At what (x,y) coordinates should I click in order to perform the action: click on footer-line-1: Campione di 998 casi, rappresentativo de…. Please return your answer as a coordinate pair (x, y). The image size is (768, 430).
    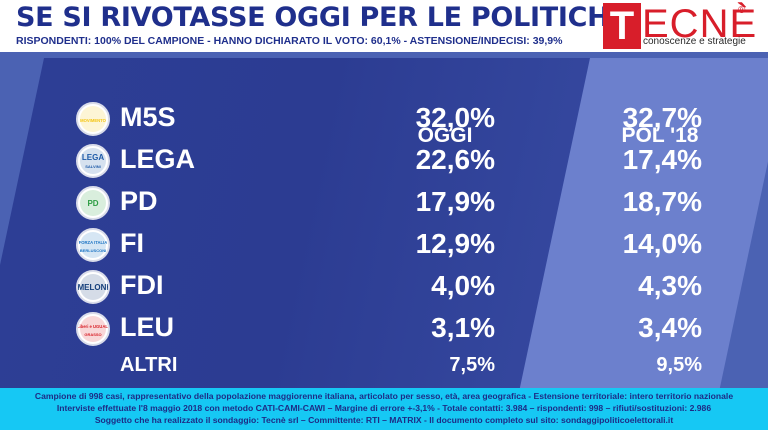
    Looking at the image, I should click on (384, 396).